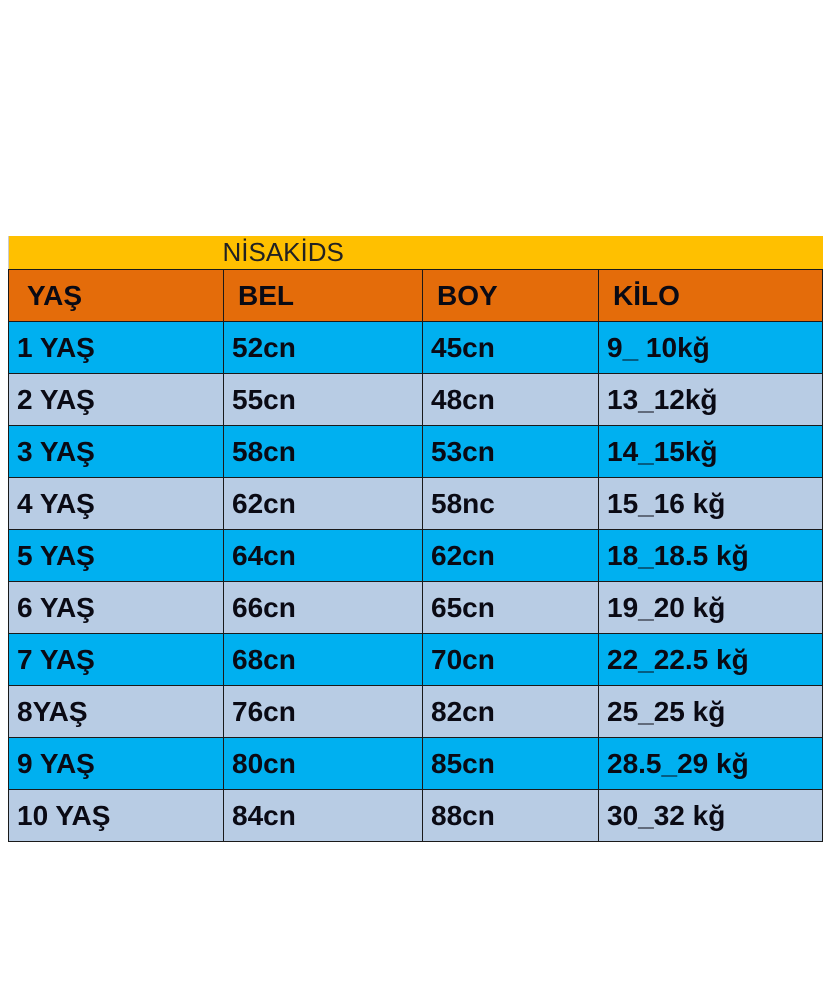 Image resolution: width=828 pixels, height=995 pixels. Describe the element at coordinates (510, 659) in the screenshot. I see `height-cell: 70cn` at that location.